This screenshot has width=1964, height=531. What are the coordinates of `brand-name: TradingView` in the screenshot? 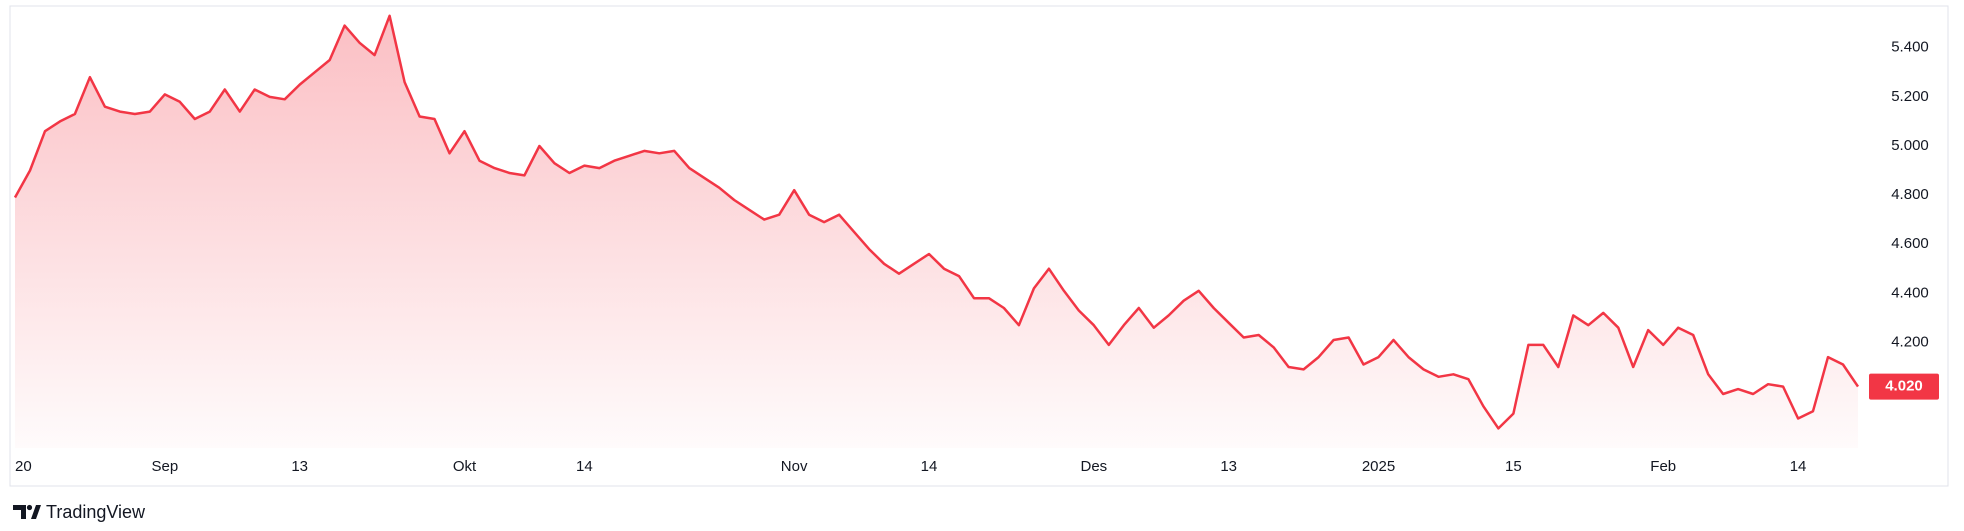 It's located at (96, 512).